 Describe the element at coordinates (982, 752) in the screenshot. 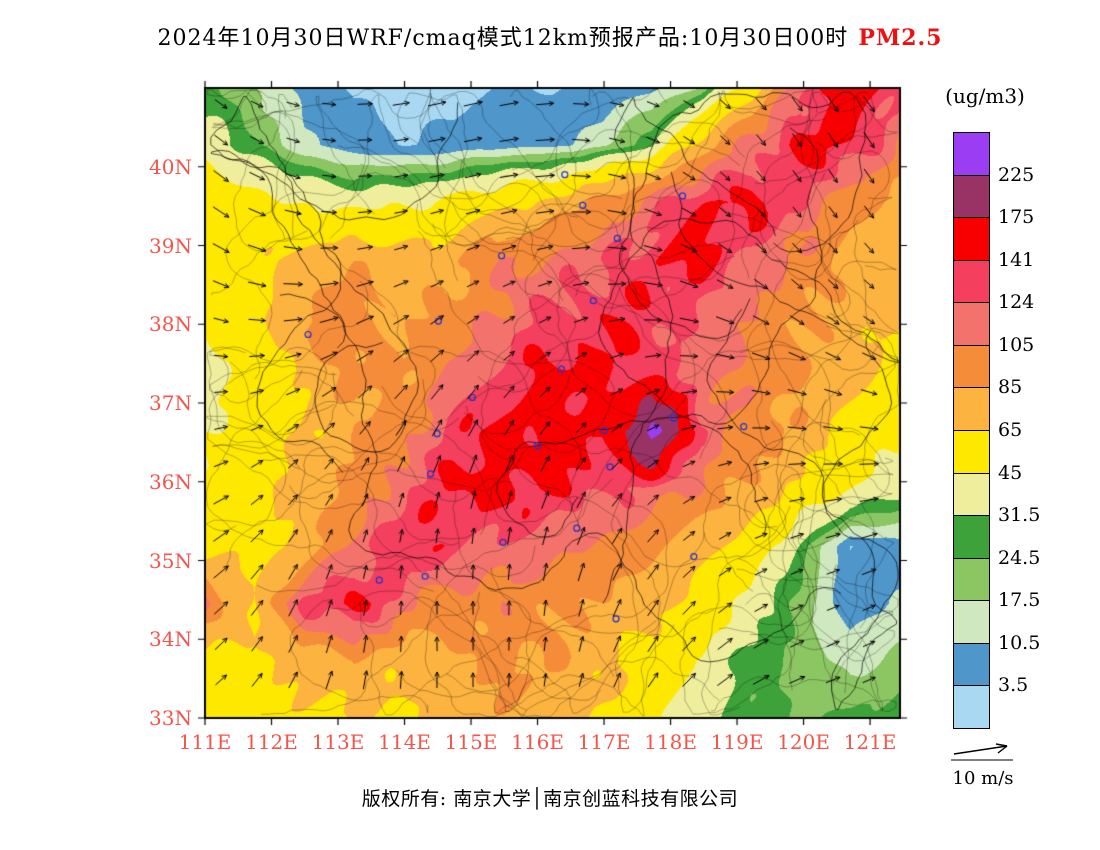

I see `reference-arrow-icon` at that location.